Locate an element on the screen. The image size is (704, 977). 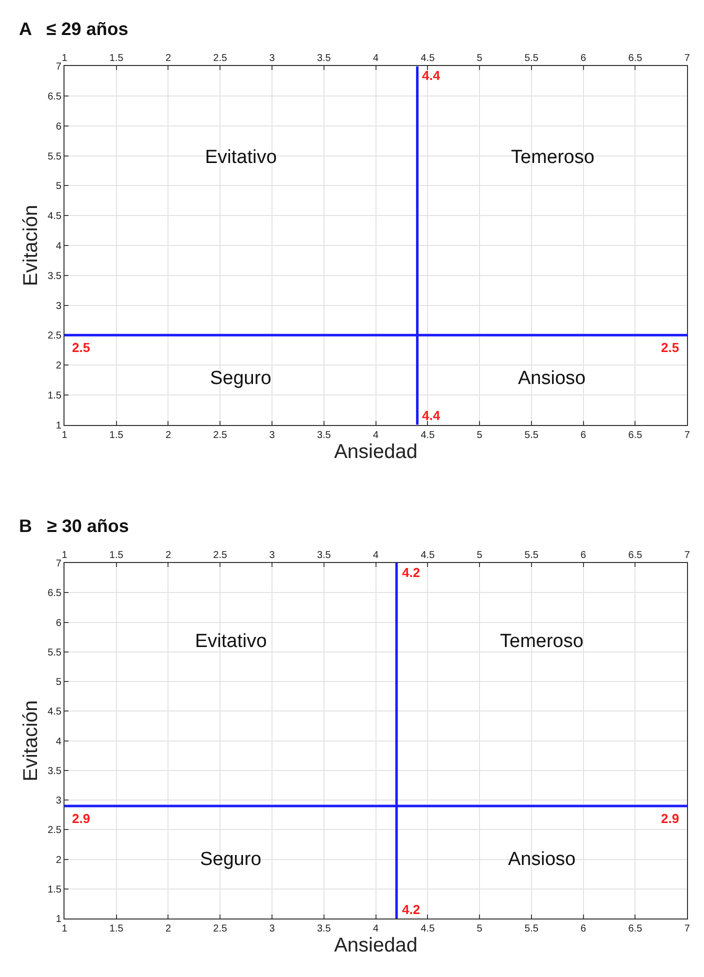
text: 4.2 is located at coordinates (411, 909).